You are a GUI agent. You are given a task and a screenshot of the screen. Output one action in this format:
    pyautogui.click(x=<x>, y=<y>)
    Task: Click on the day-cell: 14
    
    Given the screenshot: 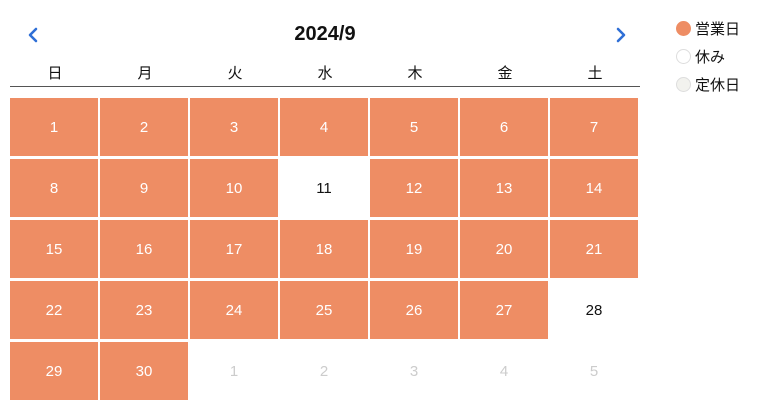 What is the action you would take?
    pyautogui.click(x=594, y=188)
    